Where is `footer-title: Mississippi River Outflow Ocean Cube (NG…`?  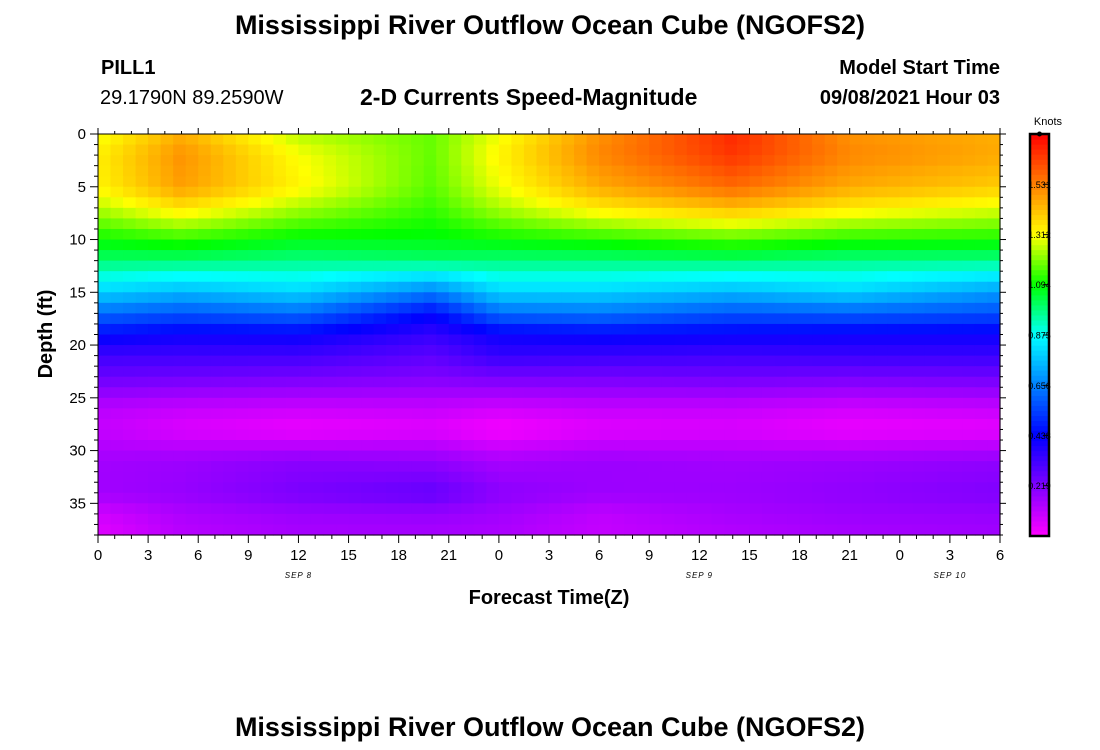 footer-title: Mississippi River Outflow Ocean Cube (NG… is located at coordinates (550, 727).